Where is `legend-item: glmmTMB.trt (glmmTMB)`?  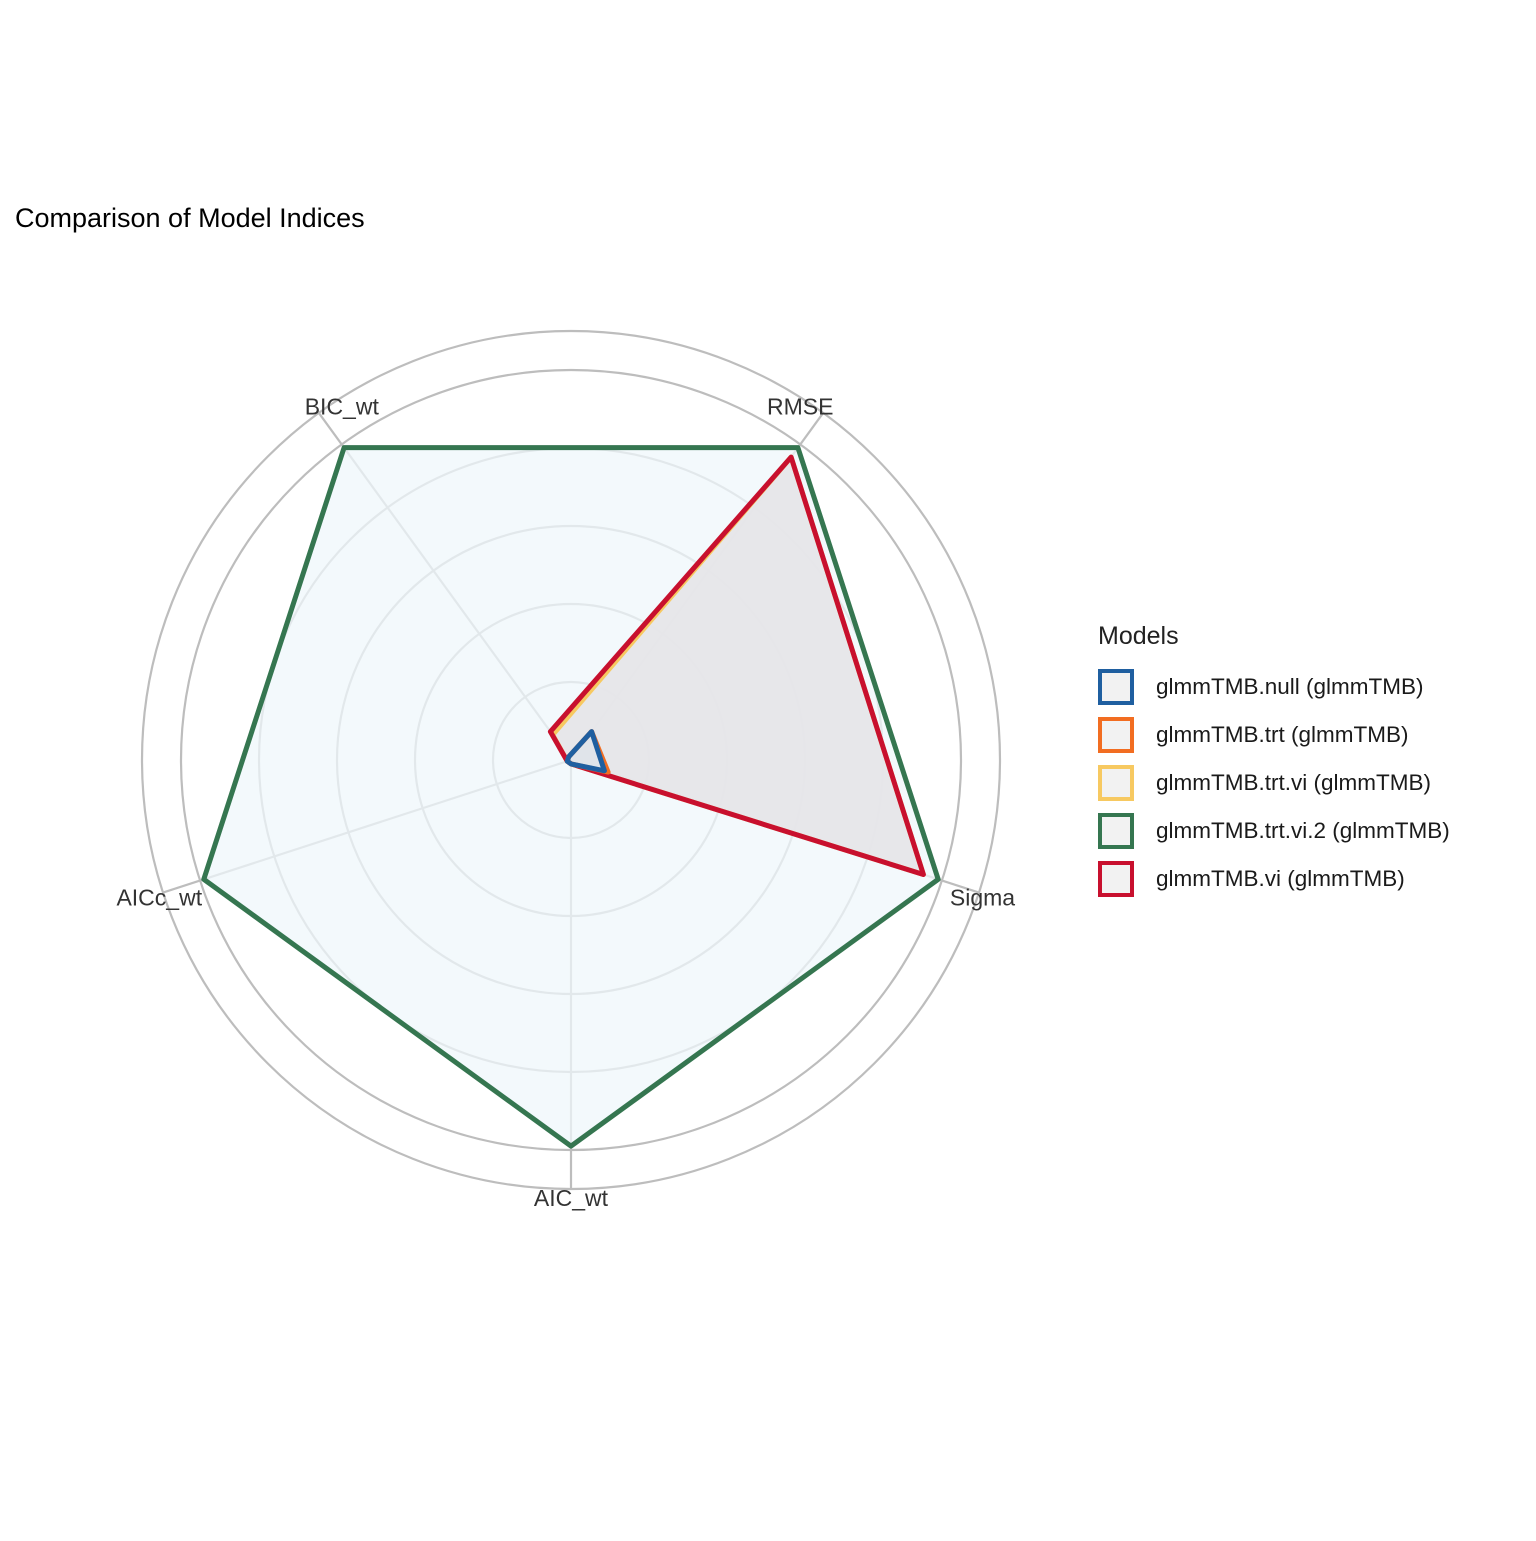 legend-item: glmmTMB.trt (glmmTMB) is located at coordinates (1274, 735).